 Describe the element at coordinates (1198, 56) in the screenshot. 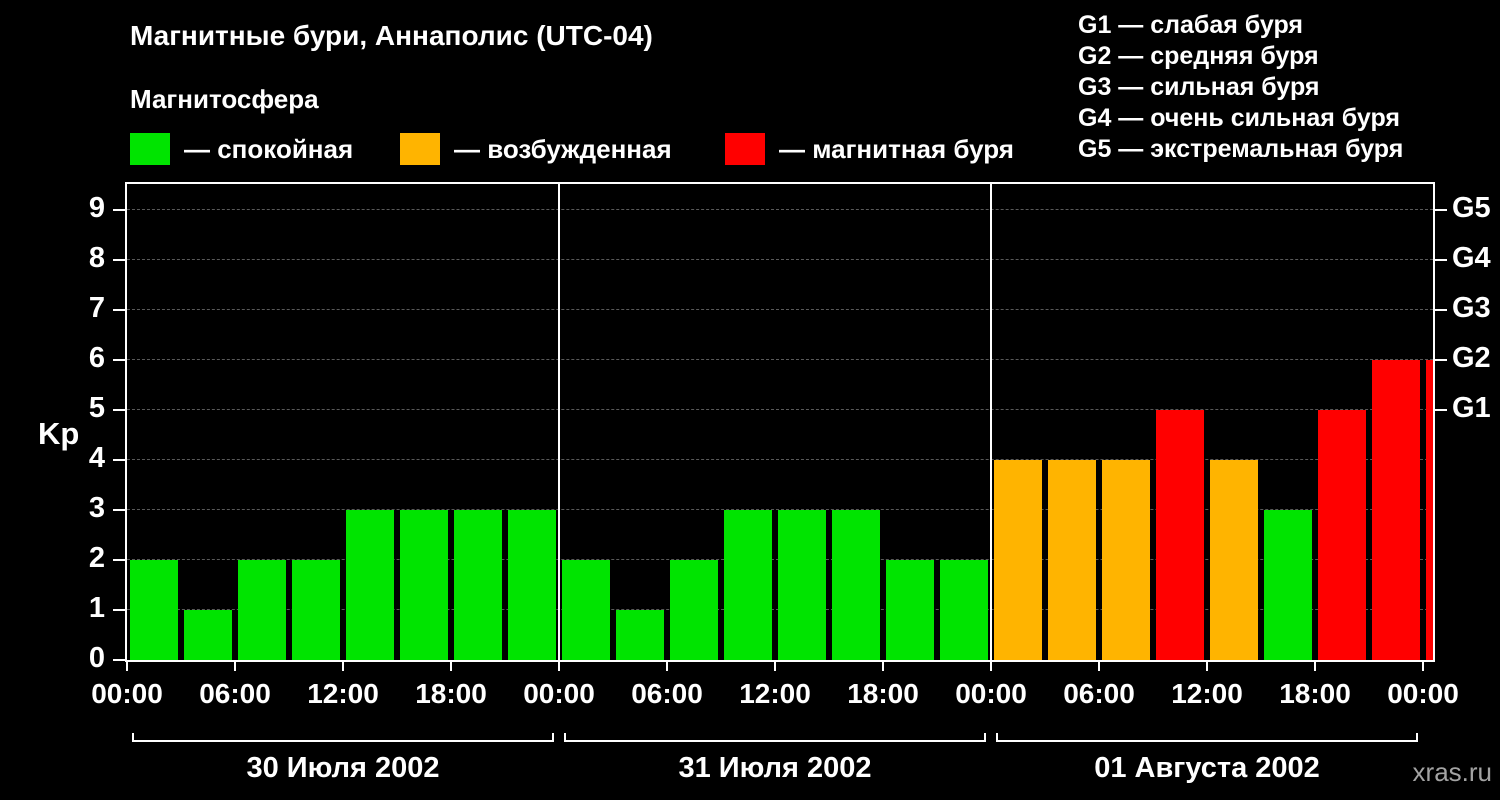

I see `g-legend-line-g2: G2 — средняя буря` at that location.